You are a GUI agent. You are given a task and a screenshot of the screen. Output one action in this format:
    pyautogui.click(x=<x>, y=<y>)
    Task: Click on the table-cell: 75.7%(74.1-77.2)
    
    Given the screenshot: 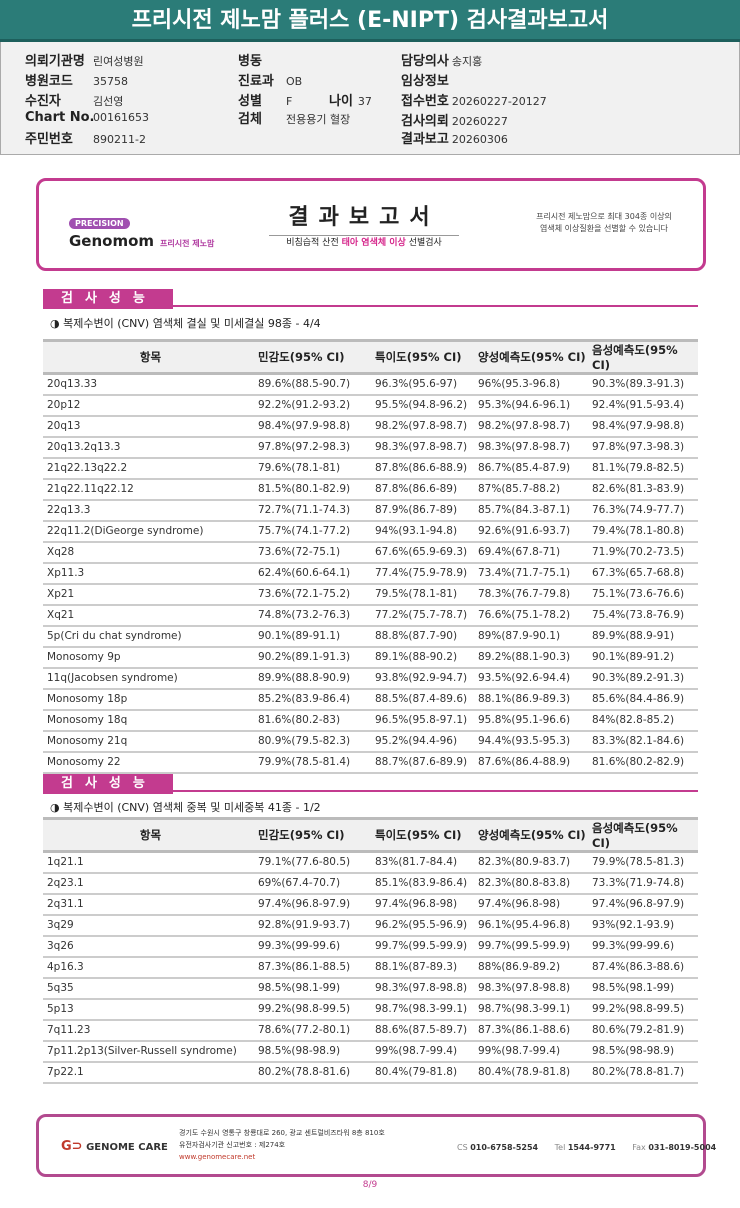 What is the action you would take?
    pyautogui.click(x=312, y=531)
    